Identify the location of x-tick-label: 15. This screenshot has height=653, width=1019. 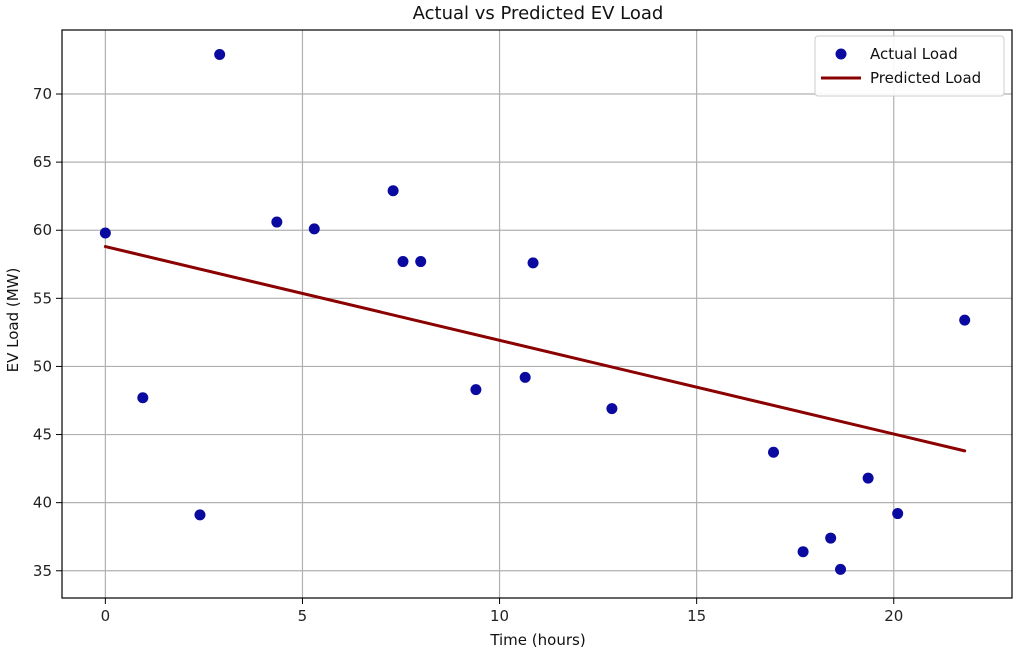
(696, 616).